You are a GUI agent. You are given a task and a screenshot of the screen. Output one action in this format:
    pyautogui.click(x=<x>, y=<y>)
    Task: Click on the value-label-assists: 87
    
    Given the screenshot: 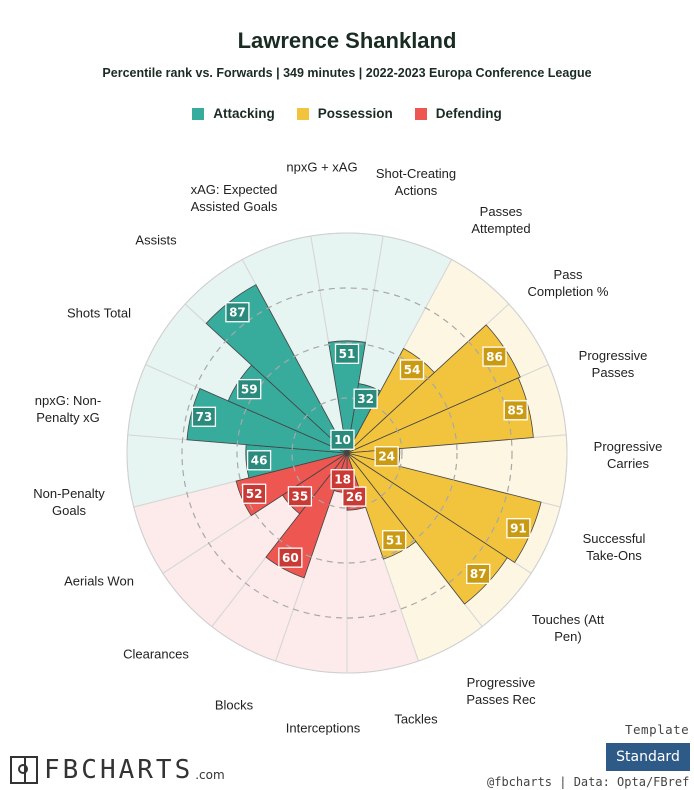 What is the action you would take?
    pyautogui.click(x=237, y=312)
    